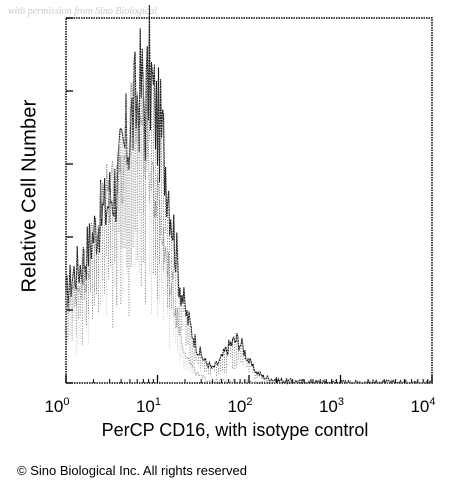 The width and height of the screenshot is (450, 486). I want to click on x-tick-label: 10³, so click(331, 406).